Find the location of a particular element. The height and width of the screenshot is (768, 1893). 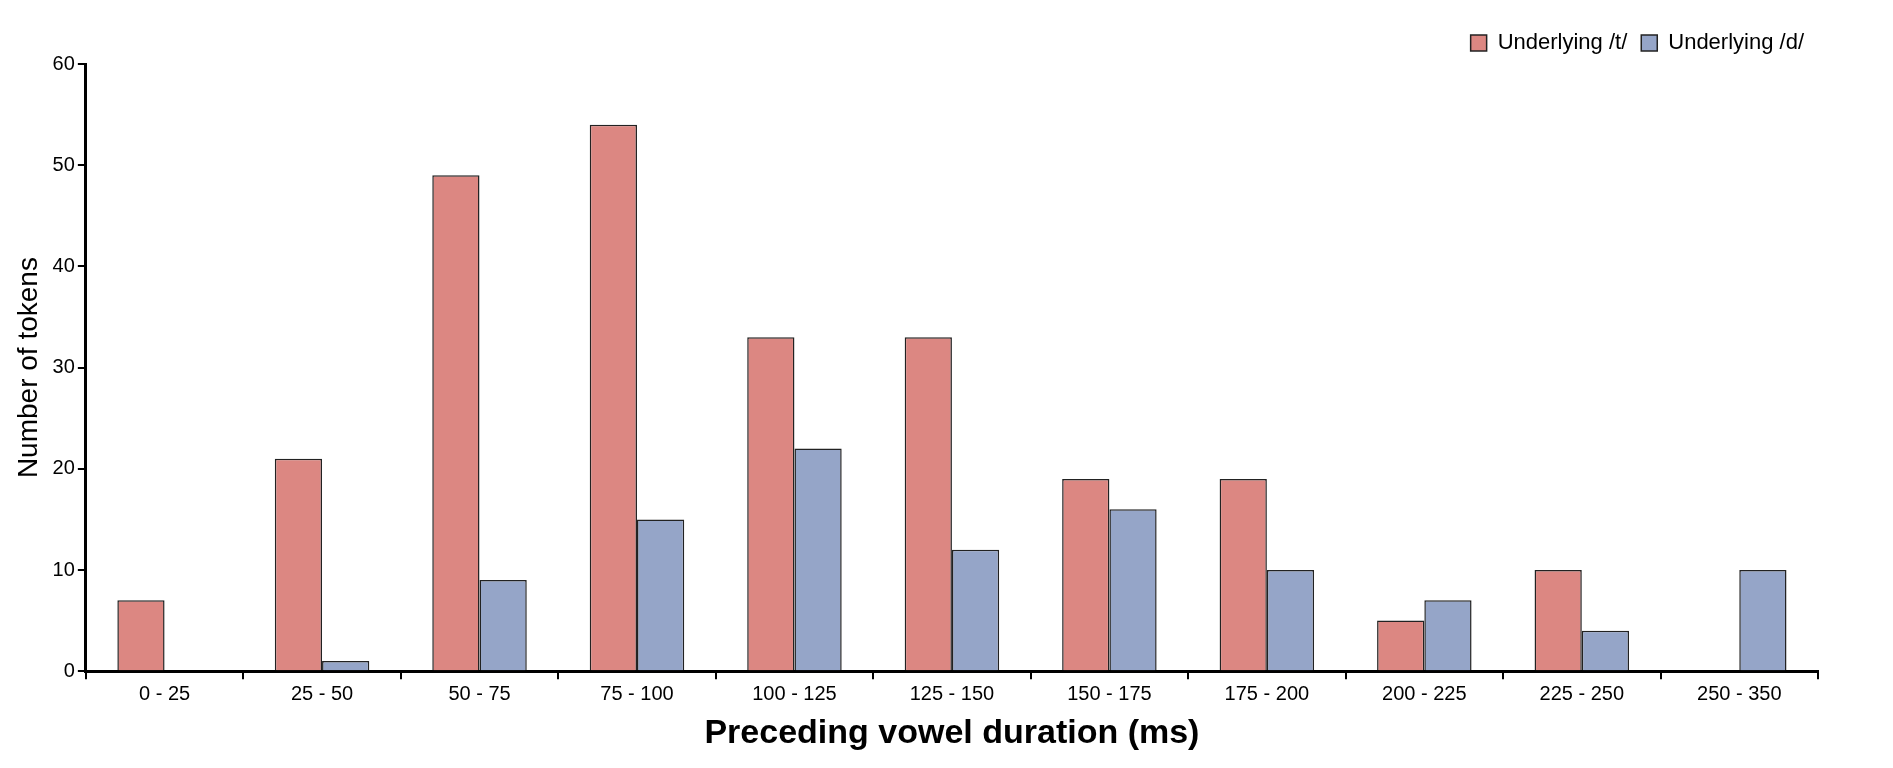

x-tick-label: 75 - 100 is located at coordinates (637, 692).